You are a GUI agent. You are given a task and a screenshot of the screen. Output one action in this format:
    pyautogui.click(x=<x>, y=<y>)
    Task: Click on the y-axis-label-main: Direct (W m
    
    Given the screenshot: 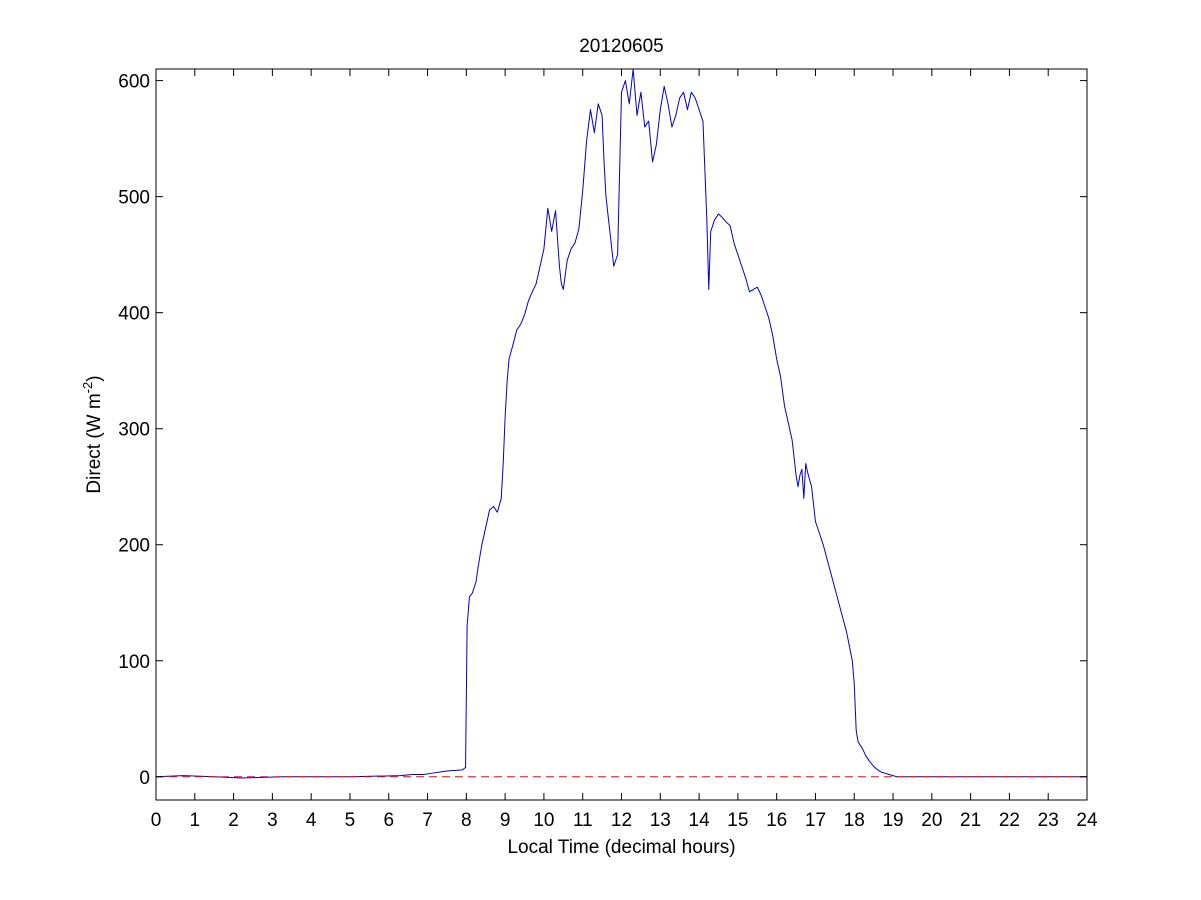 What is the action you would take?
    pyautogui.click(x=94, y=443)
    